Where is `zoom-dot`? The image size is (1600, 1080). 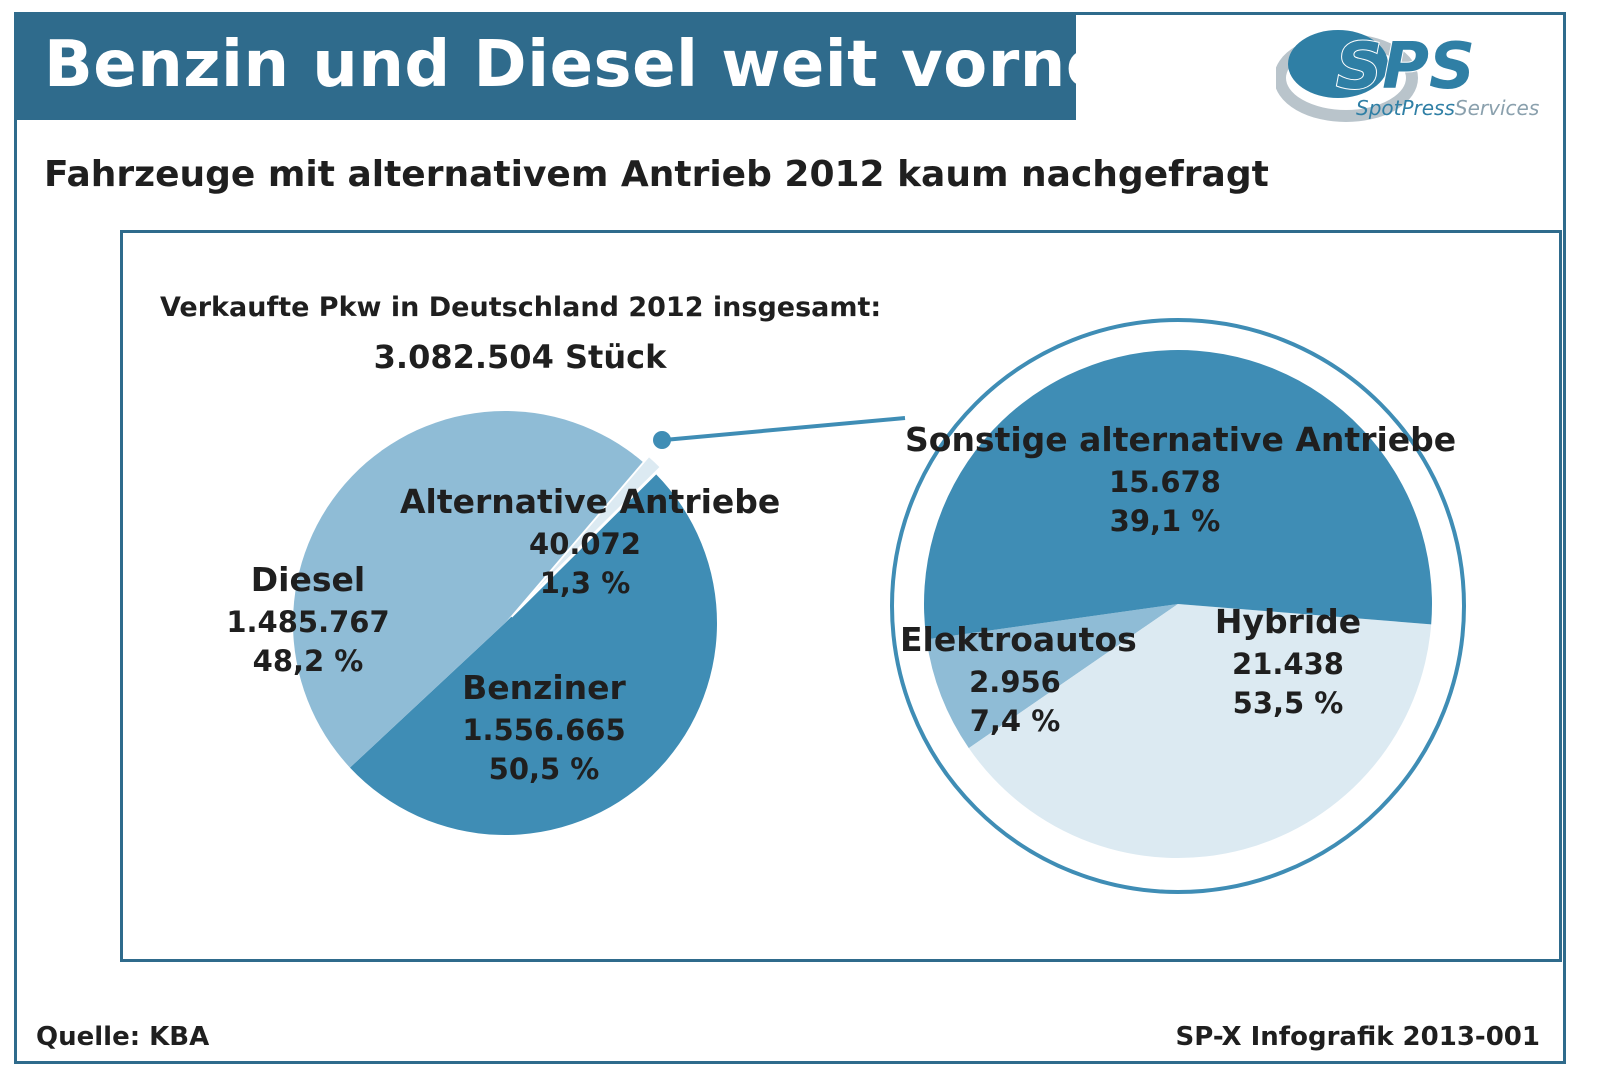
zoom-dot is located at coordinates (662, 440).